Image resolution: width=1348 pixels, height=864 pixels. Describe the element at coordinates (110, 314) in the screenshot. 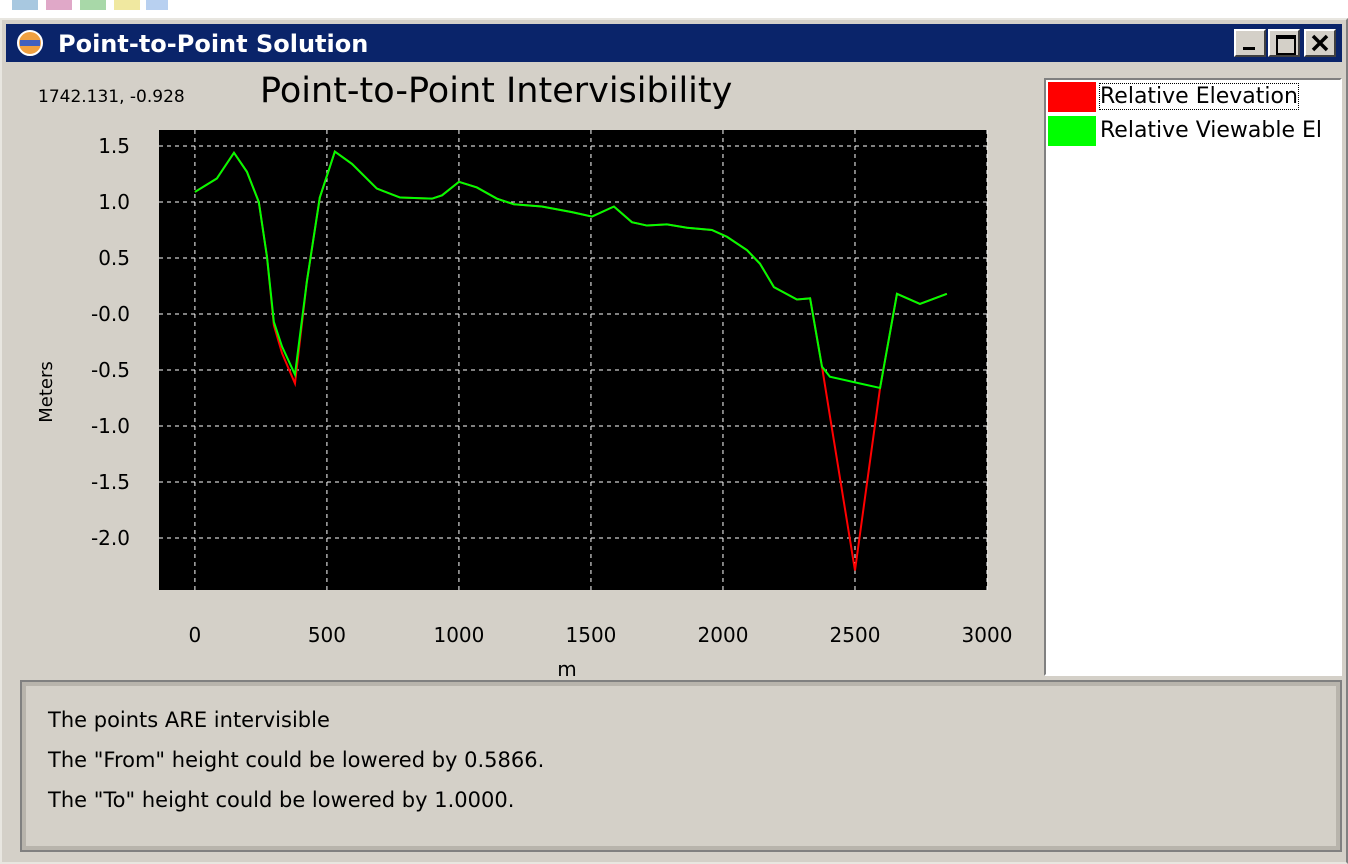

I see `y-tick-label: -0.0` at that location.